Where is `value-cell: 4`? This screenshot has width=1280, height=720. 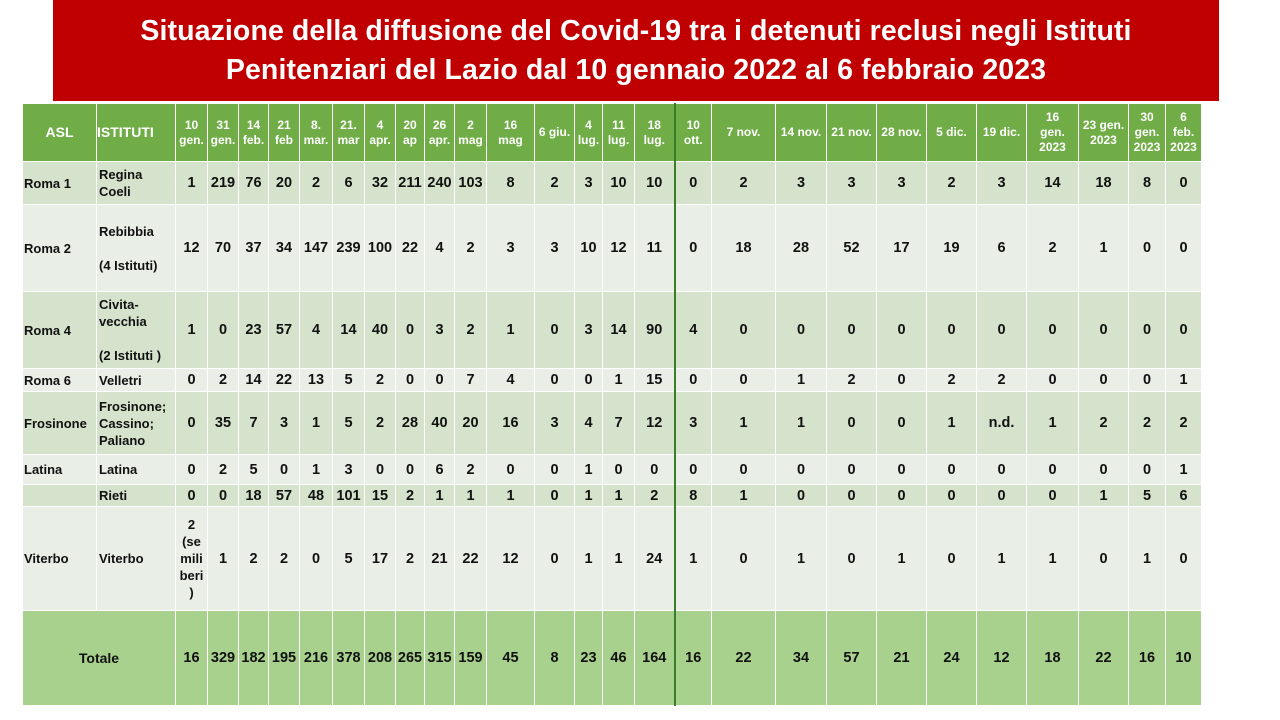
value-cell: 4 is located at coordinates (316, 330).